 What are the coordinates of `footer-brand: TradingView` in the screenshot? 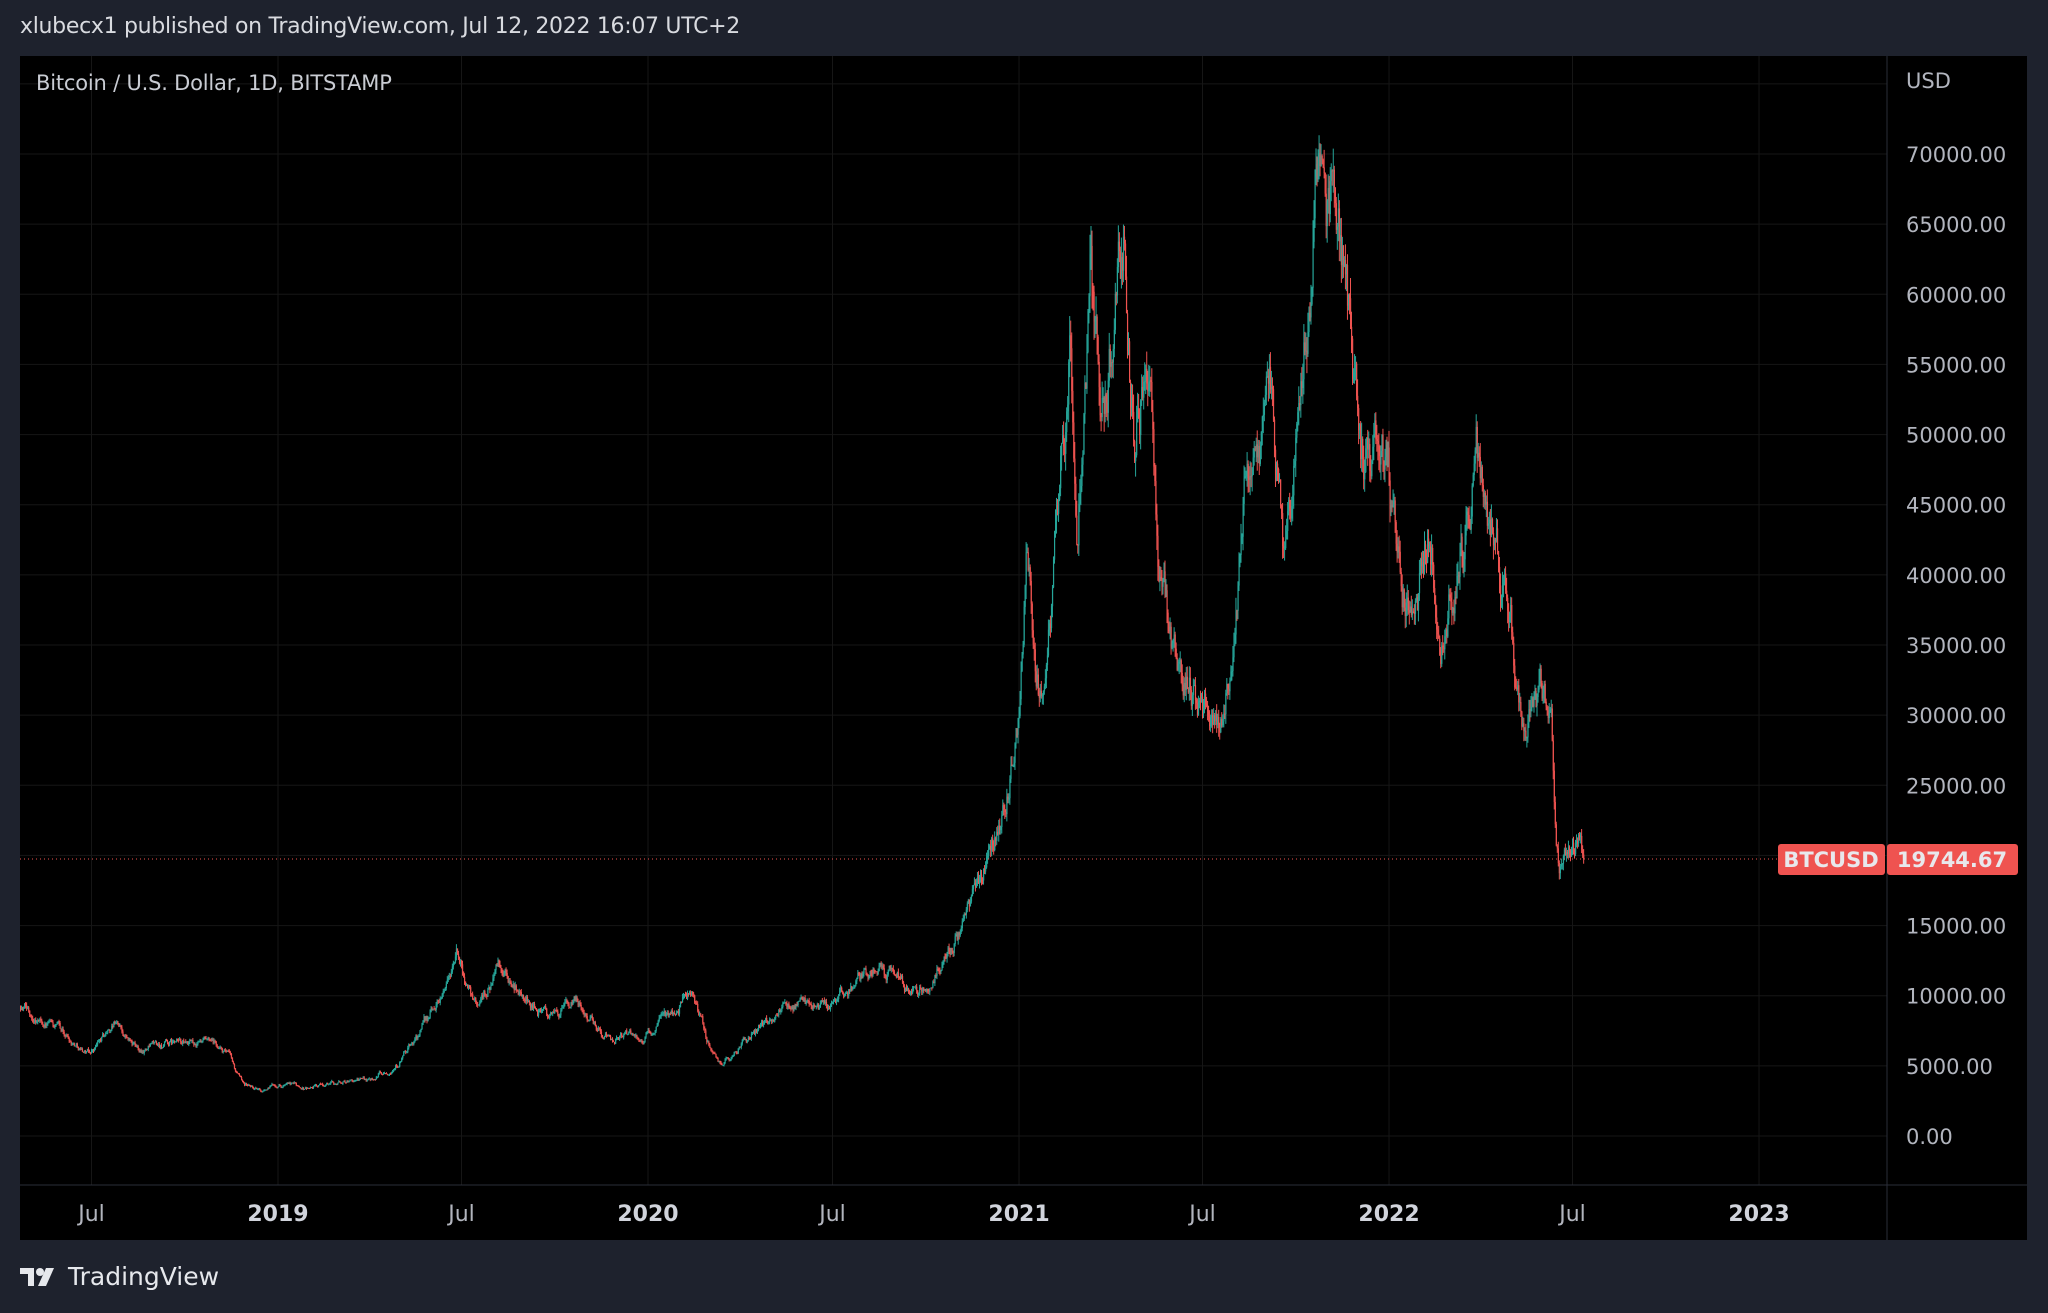 It's located at (119, 1276).